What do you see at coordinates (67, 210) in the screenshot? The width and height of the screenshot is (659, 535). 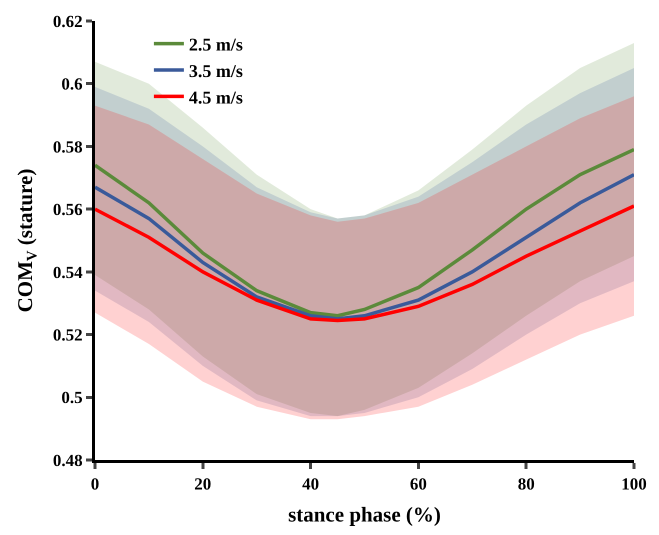 I see `y-tick-label: 0.56` at bounding box center [67, 210].